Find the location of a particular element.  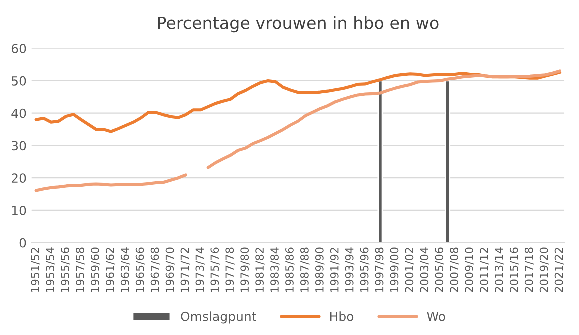

x-tick-label: 1953/54 is located at coordinates (51, 270).